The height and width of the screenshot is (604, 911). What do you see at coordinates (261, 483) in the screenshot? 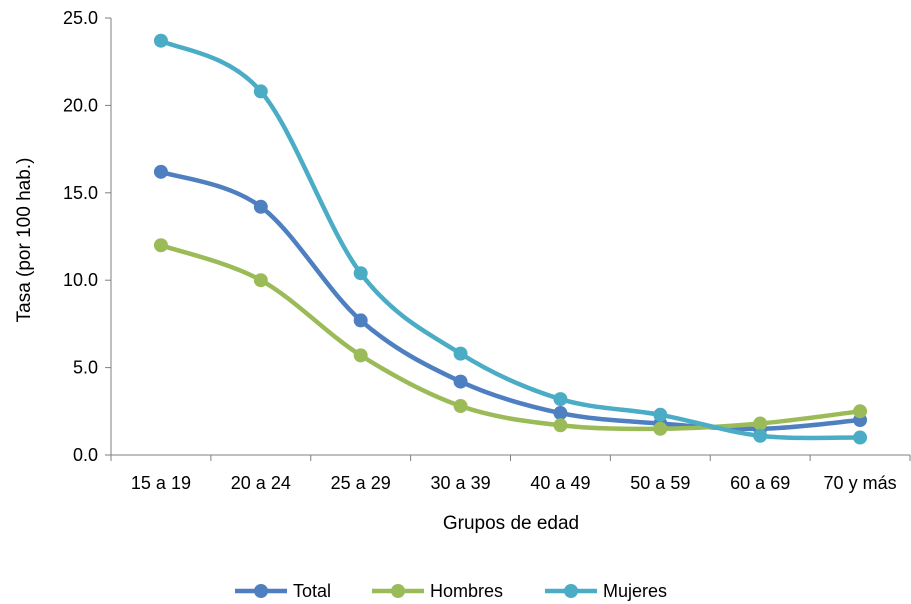
I see `x-tick-label: 20 a 24` at bounding box center [261, 483].